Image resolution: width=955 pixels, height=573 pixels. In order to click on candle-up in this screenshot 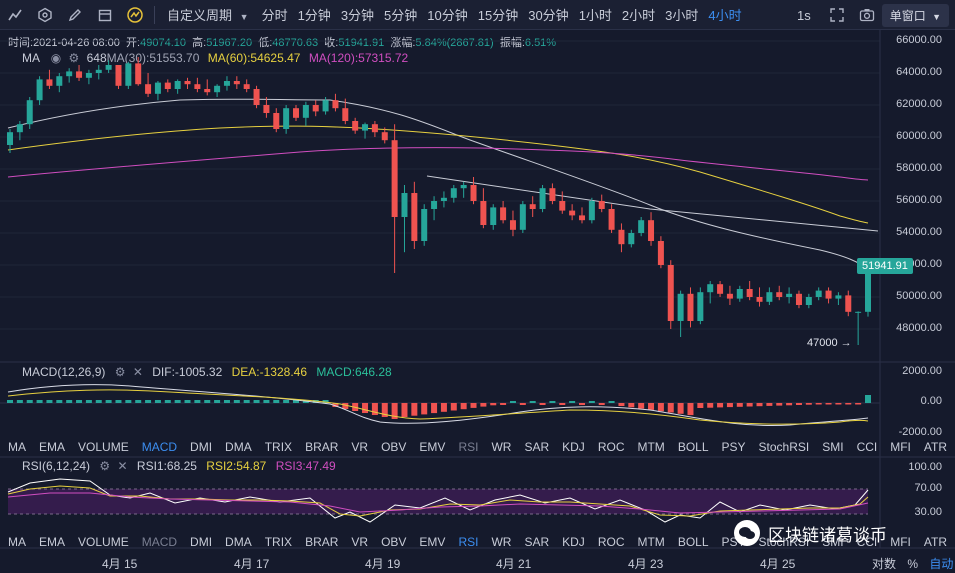, I will do `click(542, 198)`.